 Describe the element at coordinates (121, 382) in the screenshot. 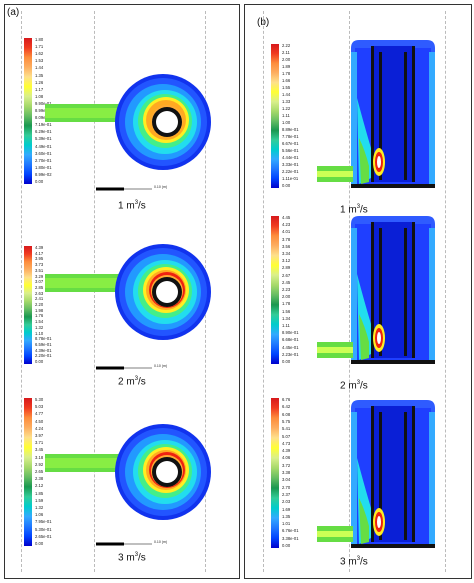

I see `flow-rate-value: 2` at that location.